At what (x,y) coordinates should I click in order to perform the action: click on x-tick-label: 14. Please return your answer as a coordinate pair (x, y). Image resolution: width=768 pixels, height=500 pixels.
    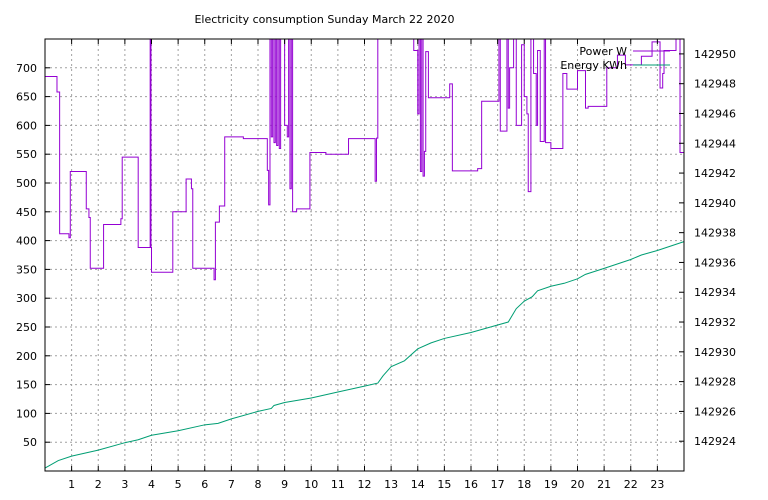
    Looking at the image, I should click on (418, 484).